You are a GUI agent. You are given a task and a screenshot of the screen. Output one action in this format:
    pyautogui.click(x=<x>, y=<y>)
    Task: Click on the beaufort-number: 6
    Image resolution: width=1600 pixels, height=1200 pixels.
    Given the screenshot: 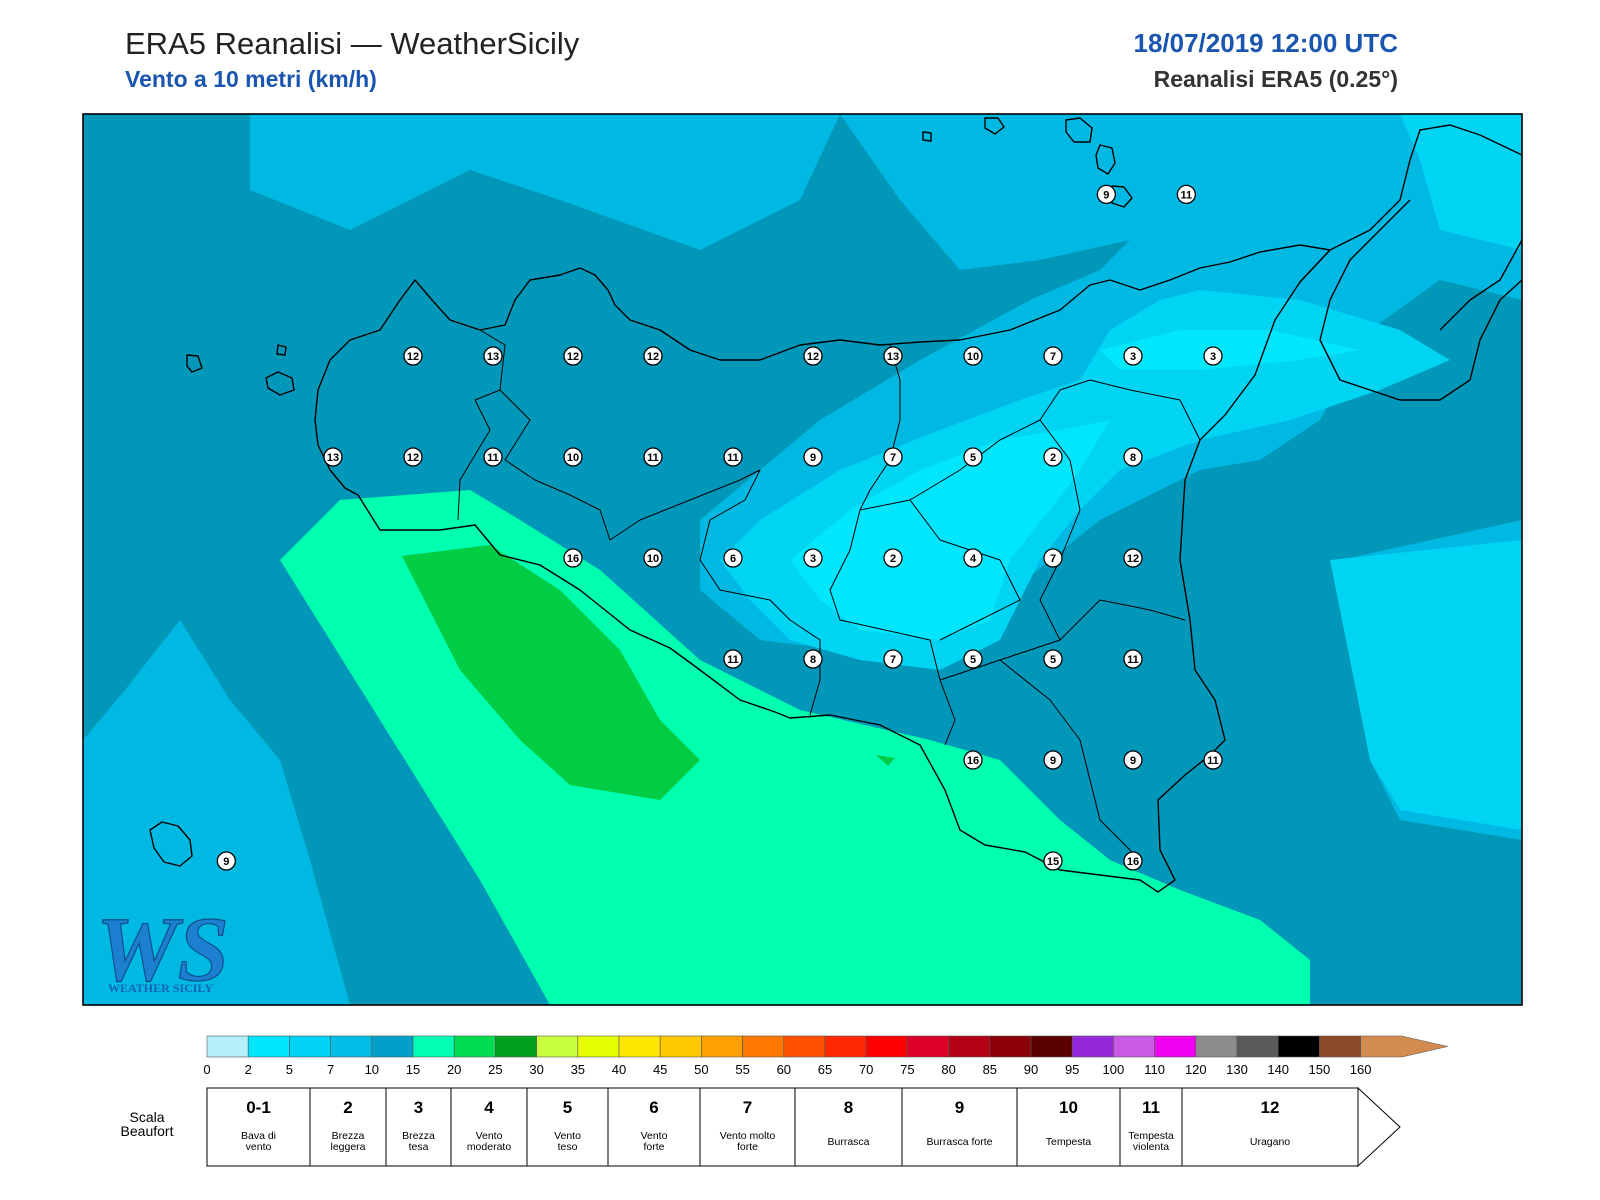 What is the action you would take?
    pyautogui.click(x=653, y=1107)
    